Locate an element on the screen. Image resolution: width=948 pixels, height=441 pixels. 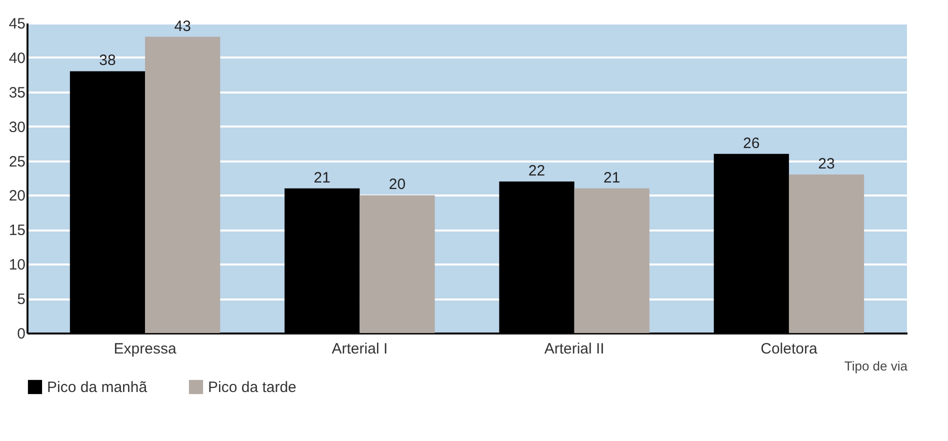
y-tick-label: 20 is located at coordinates (17, 196).